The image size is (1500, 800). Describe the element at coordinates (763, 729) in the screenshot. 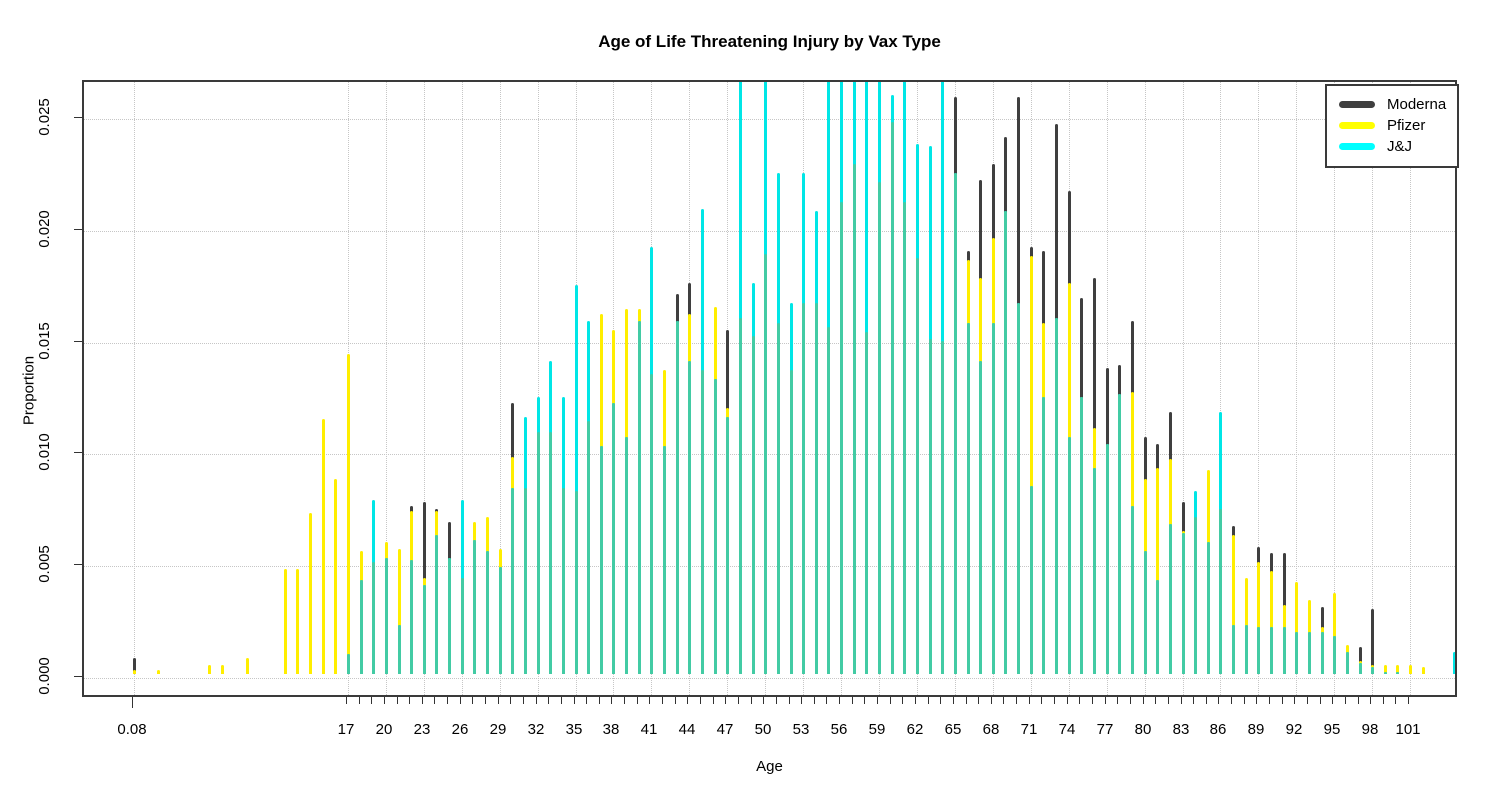

I see `x-tick-label: 50` at that location.